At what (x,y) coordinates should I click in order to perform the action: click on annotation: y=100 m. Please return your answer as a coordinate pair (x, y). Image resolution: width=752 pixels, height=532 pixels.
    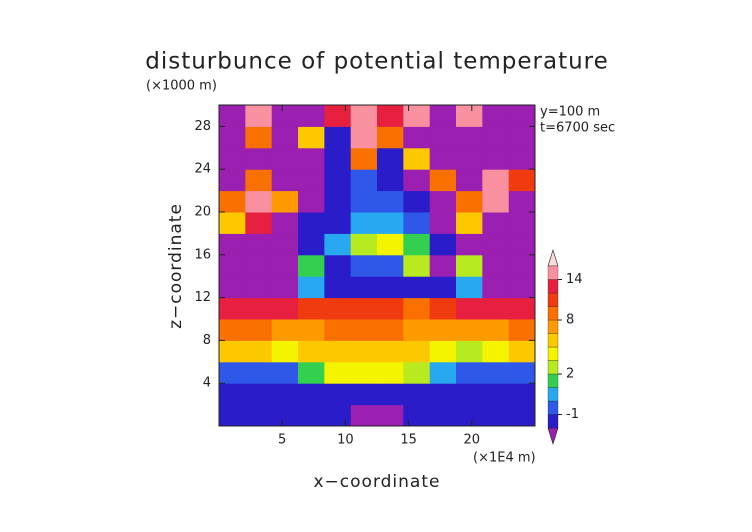
    Looking at the image, I should click on (570, 112).